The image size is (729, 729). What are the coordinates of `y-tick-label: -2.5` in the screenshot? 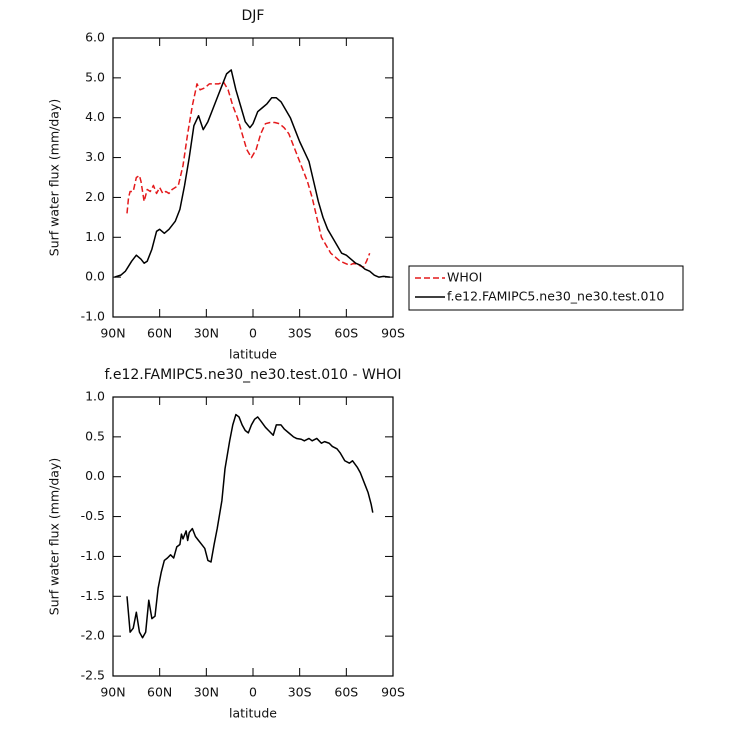 It's located at (93, 675).